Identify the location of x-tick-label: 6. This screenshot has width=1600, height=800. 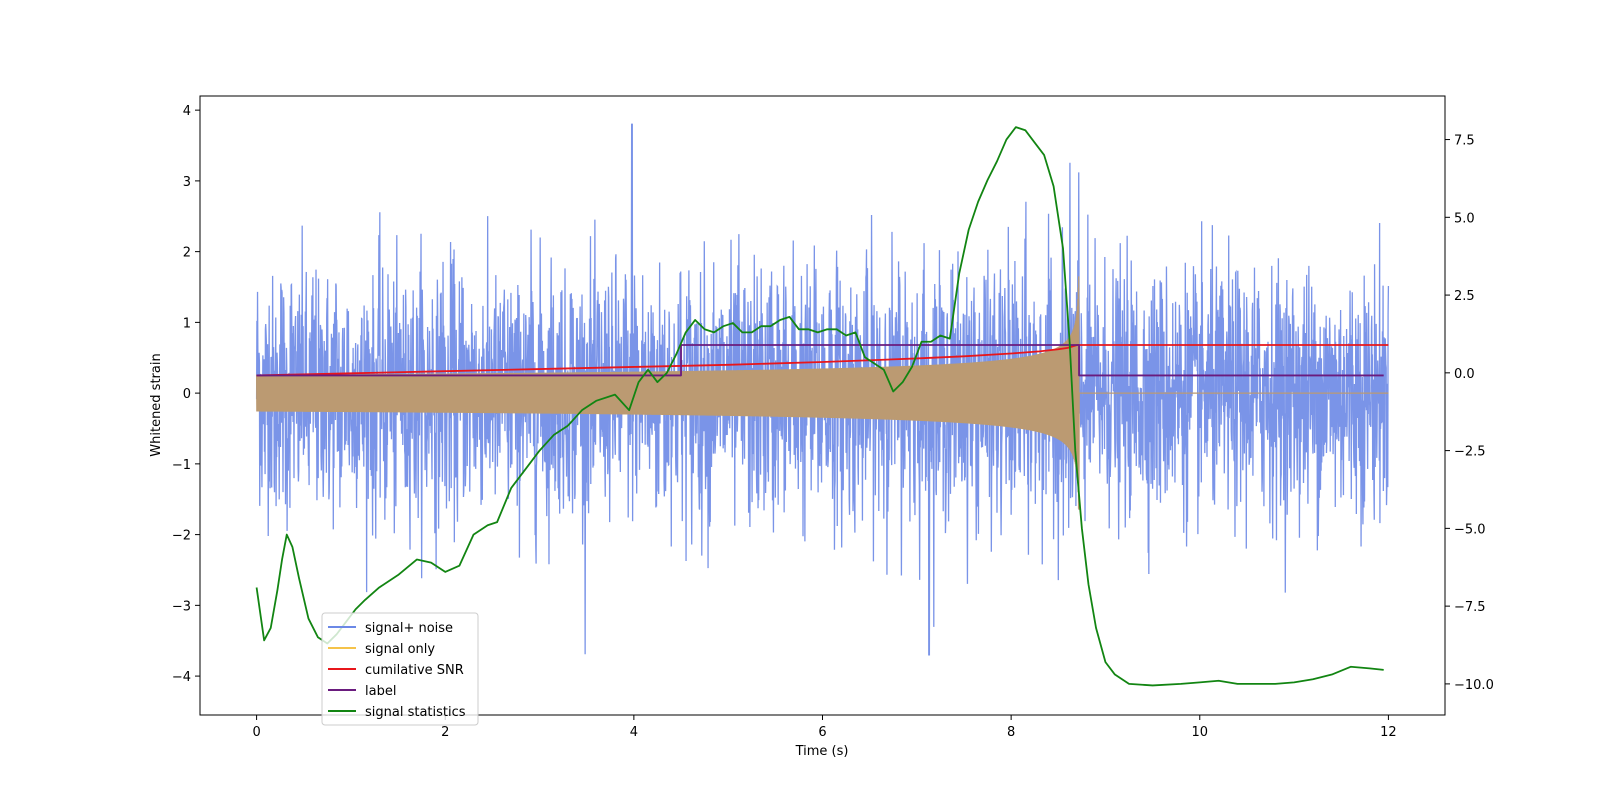
(822, 732).